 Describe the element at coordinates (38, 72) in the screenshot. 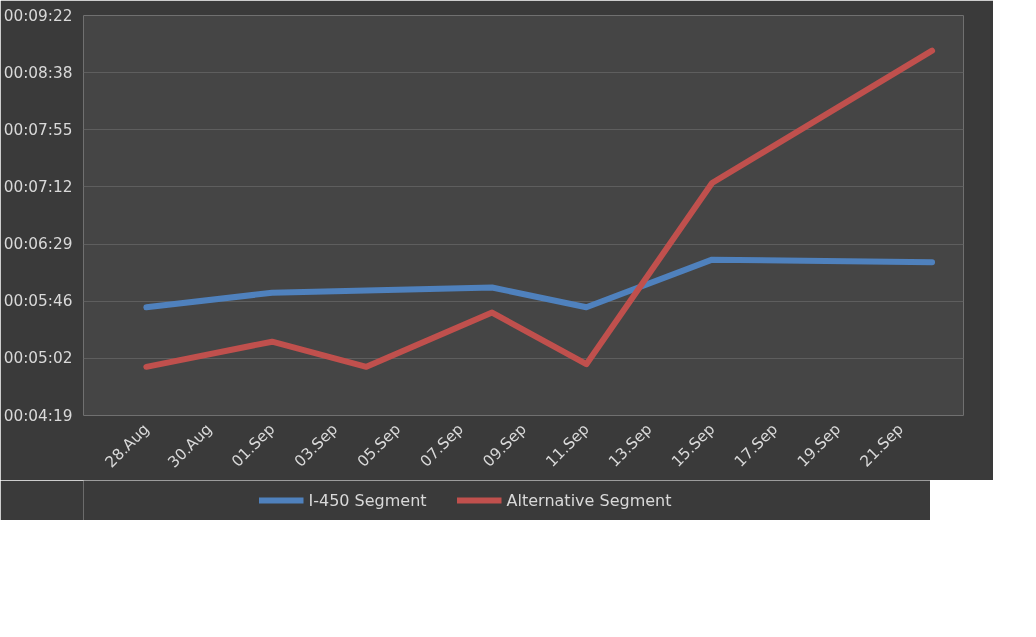

I see `y-tick-label: 00:08:38` at that location.